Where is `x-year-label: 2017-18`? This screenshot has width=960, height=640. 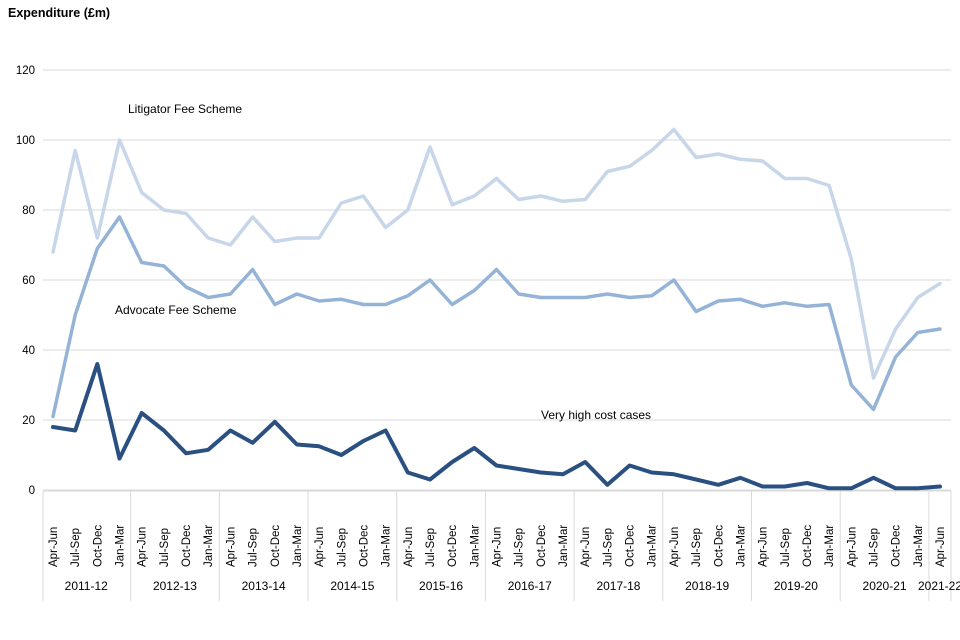
x-year-label: 2017-18 is located at coordinates (618, 586).